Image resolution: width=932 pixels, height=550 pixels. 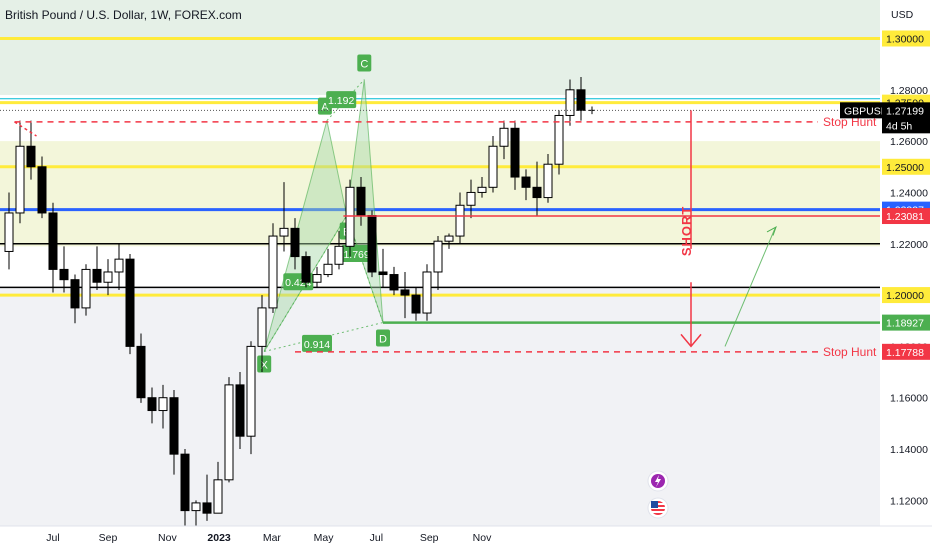 I want to click on badges, so click(x=658, y=494).